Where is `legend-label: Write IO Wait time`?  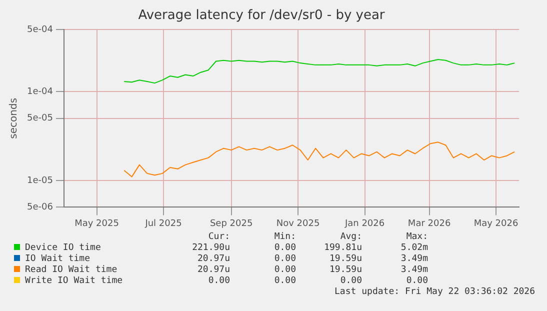 legend-label: Write IO Wait time is located at coordinates (74, 281).